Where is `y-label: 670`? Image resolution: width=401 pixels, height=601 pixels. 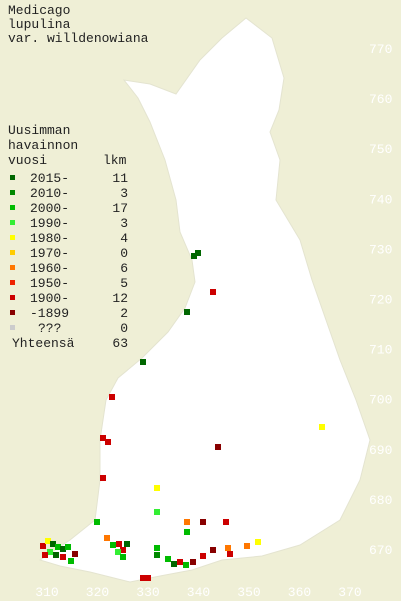 y-label: 670 is located at coordinates (380, 550).